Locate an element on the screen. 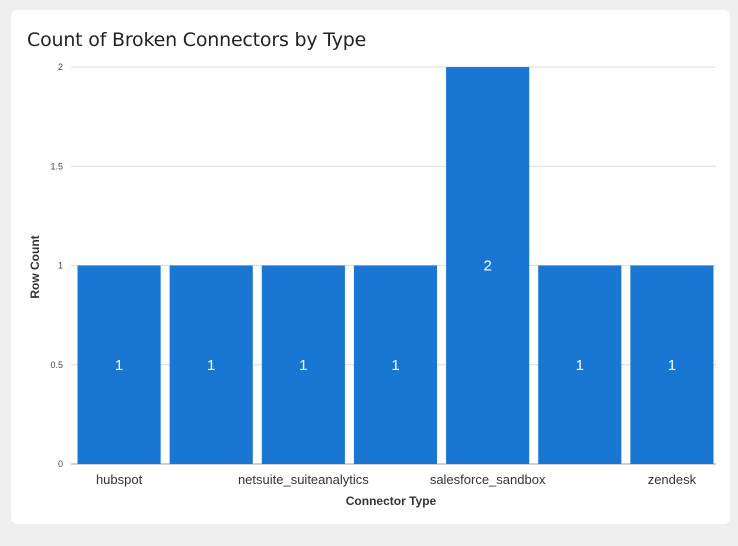 The width and height of the screenshot is (738, 546). y-axis-label: Row Count is located at coordinates (35, 266).